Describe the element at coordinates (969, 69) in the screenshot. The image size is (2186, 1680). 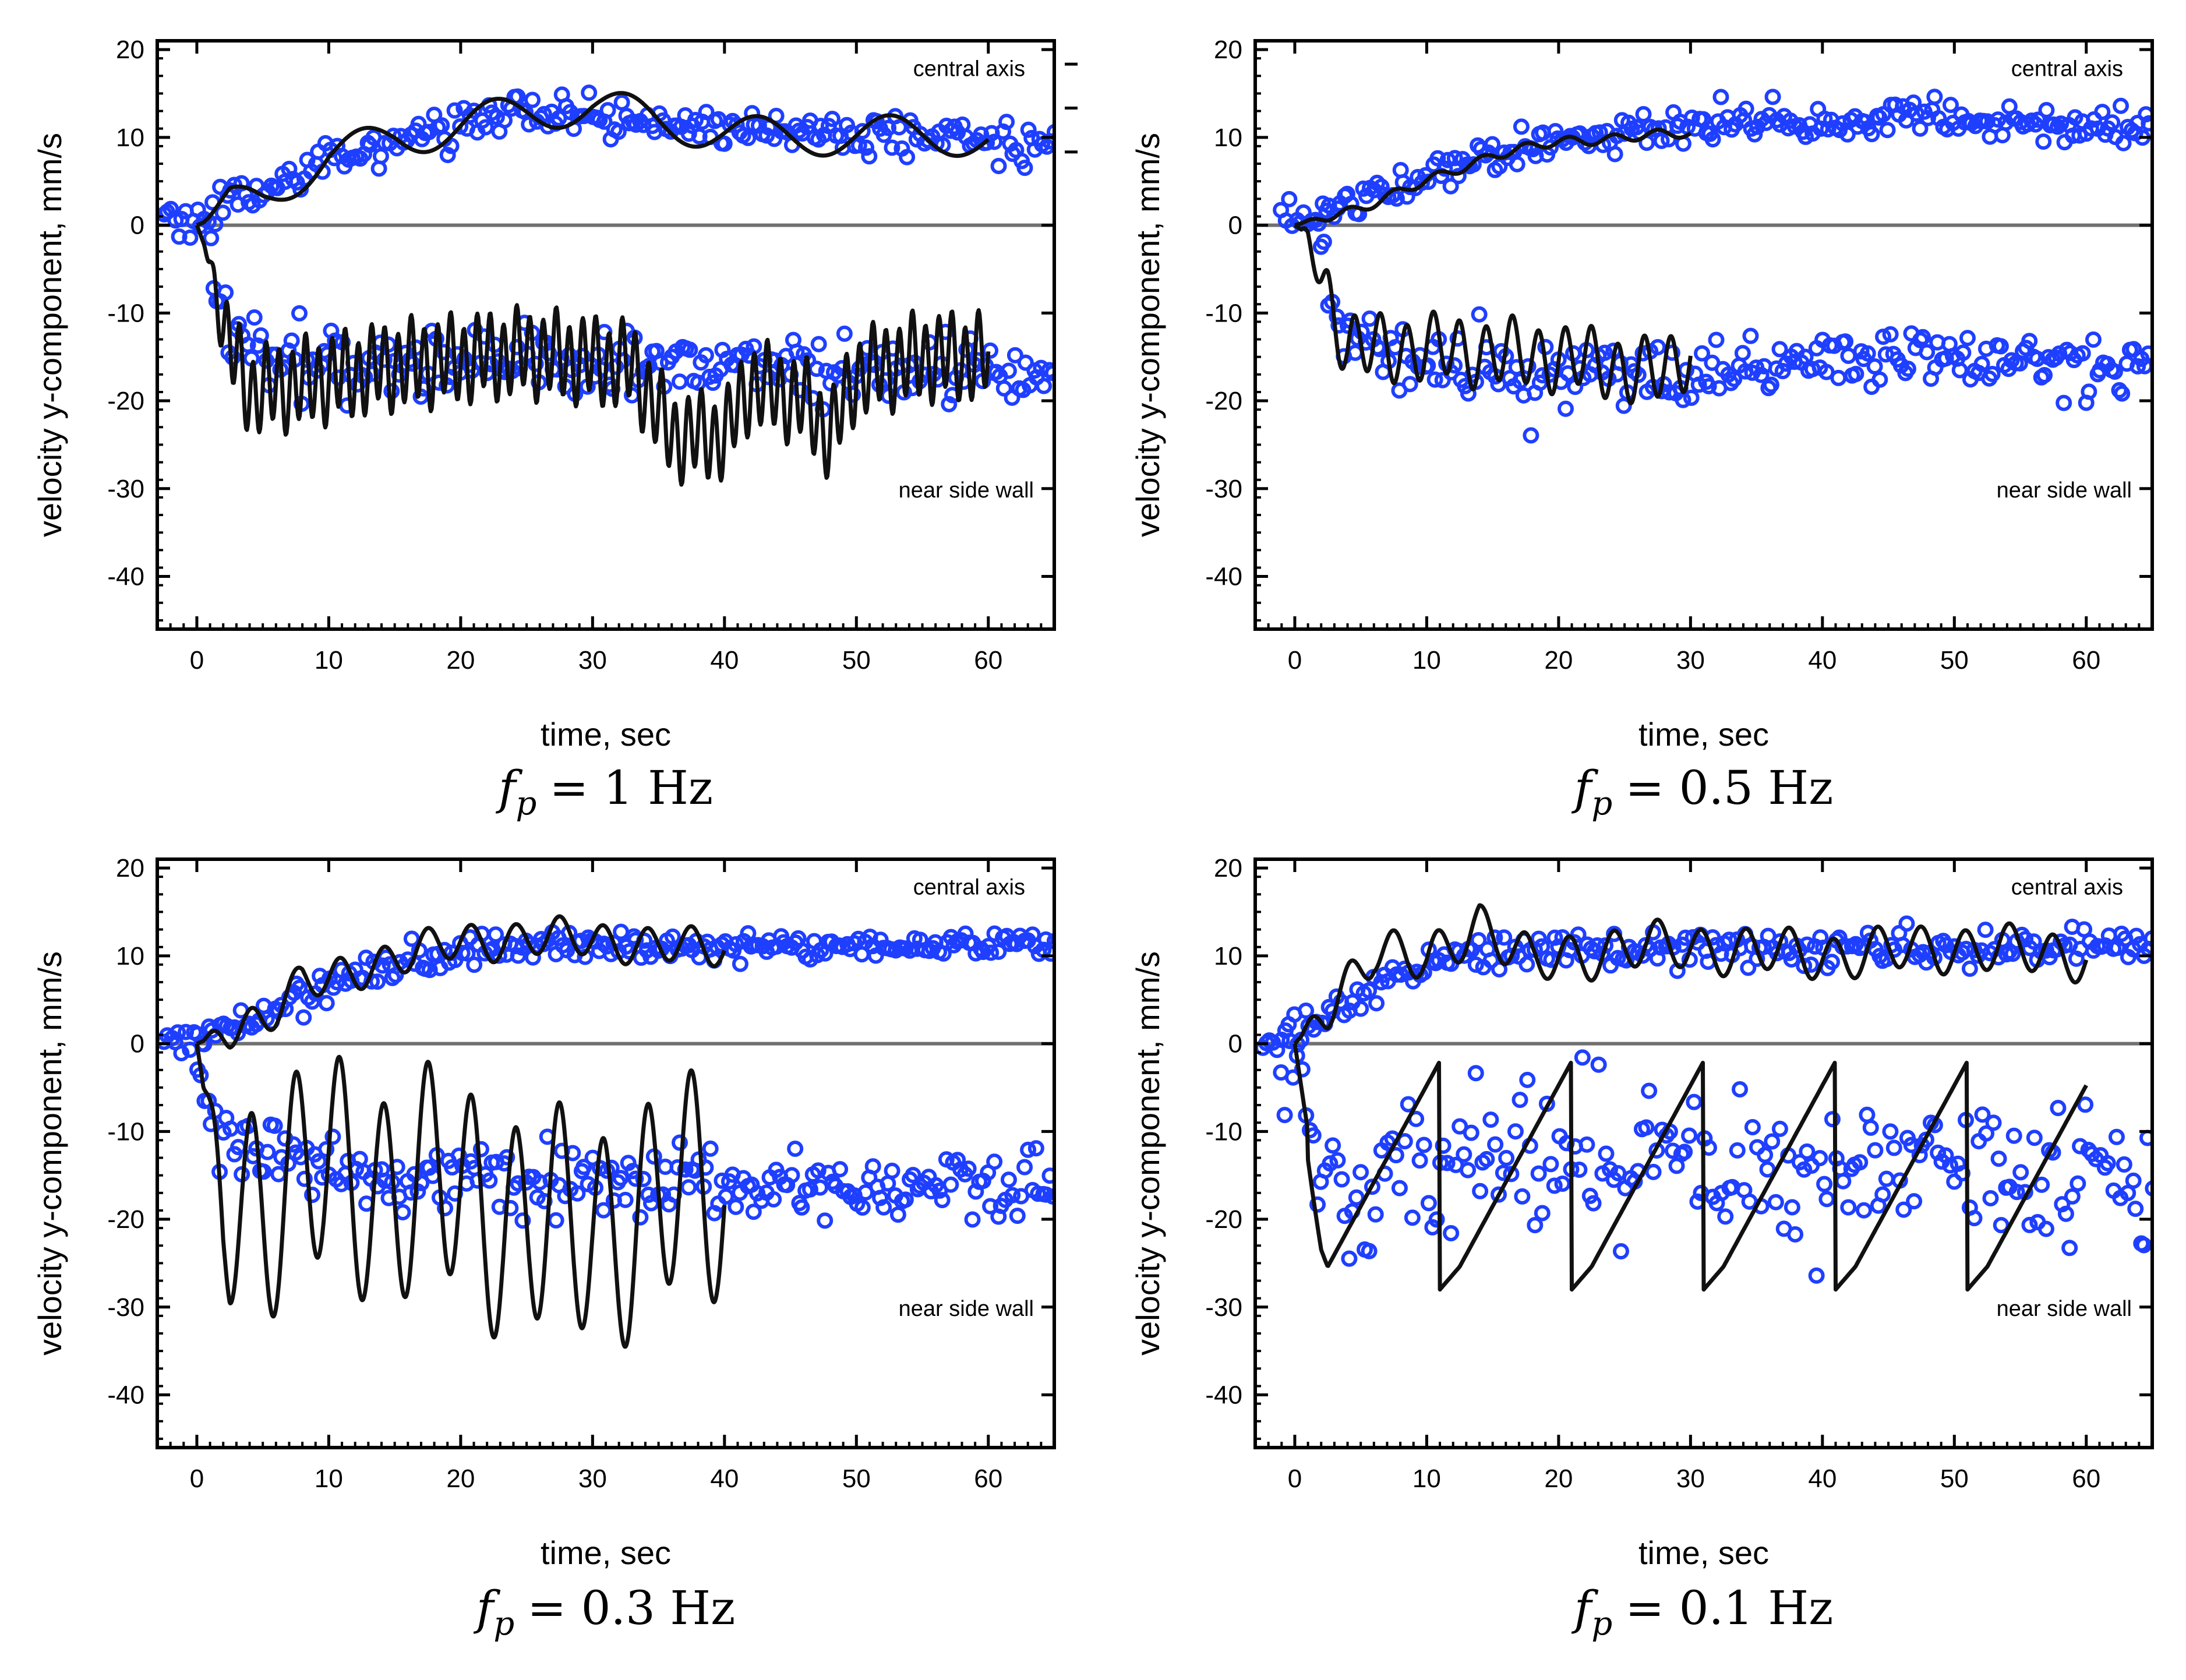
I see `annotation-central-axis: central axis` at that location.